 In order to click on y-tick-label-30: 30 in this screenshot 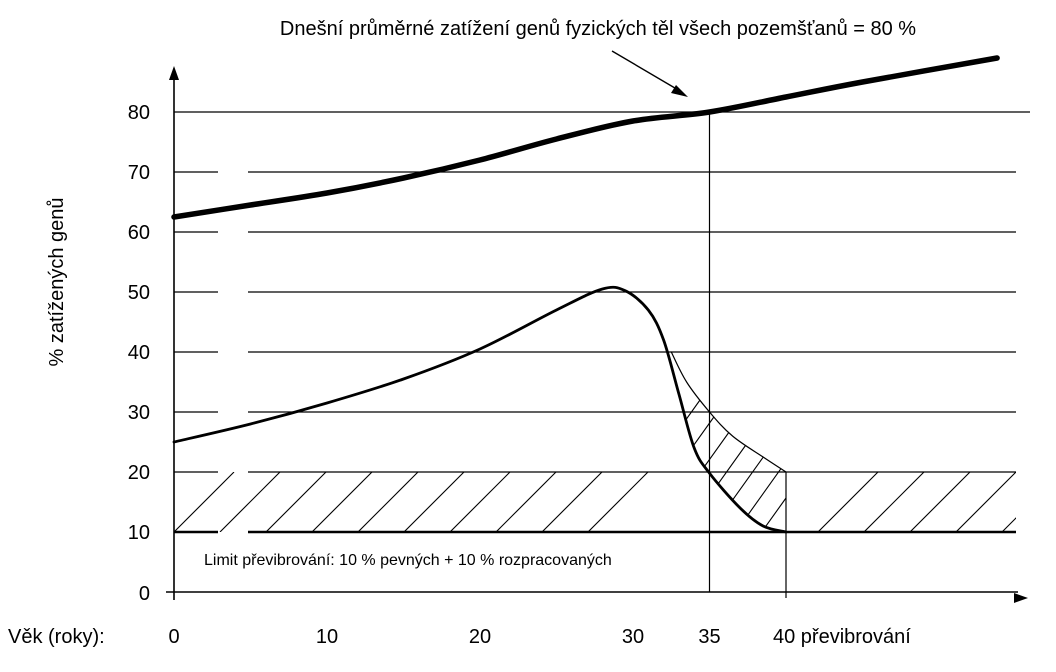, I will do `click(139, 413)`.